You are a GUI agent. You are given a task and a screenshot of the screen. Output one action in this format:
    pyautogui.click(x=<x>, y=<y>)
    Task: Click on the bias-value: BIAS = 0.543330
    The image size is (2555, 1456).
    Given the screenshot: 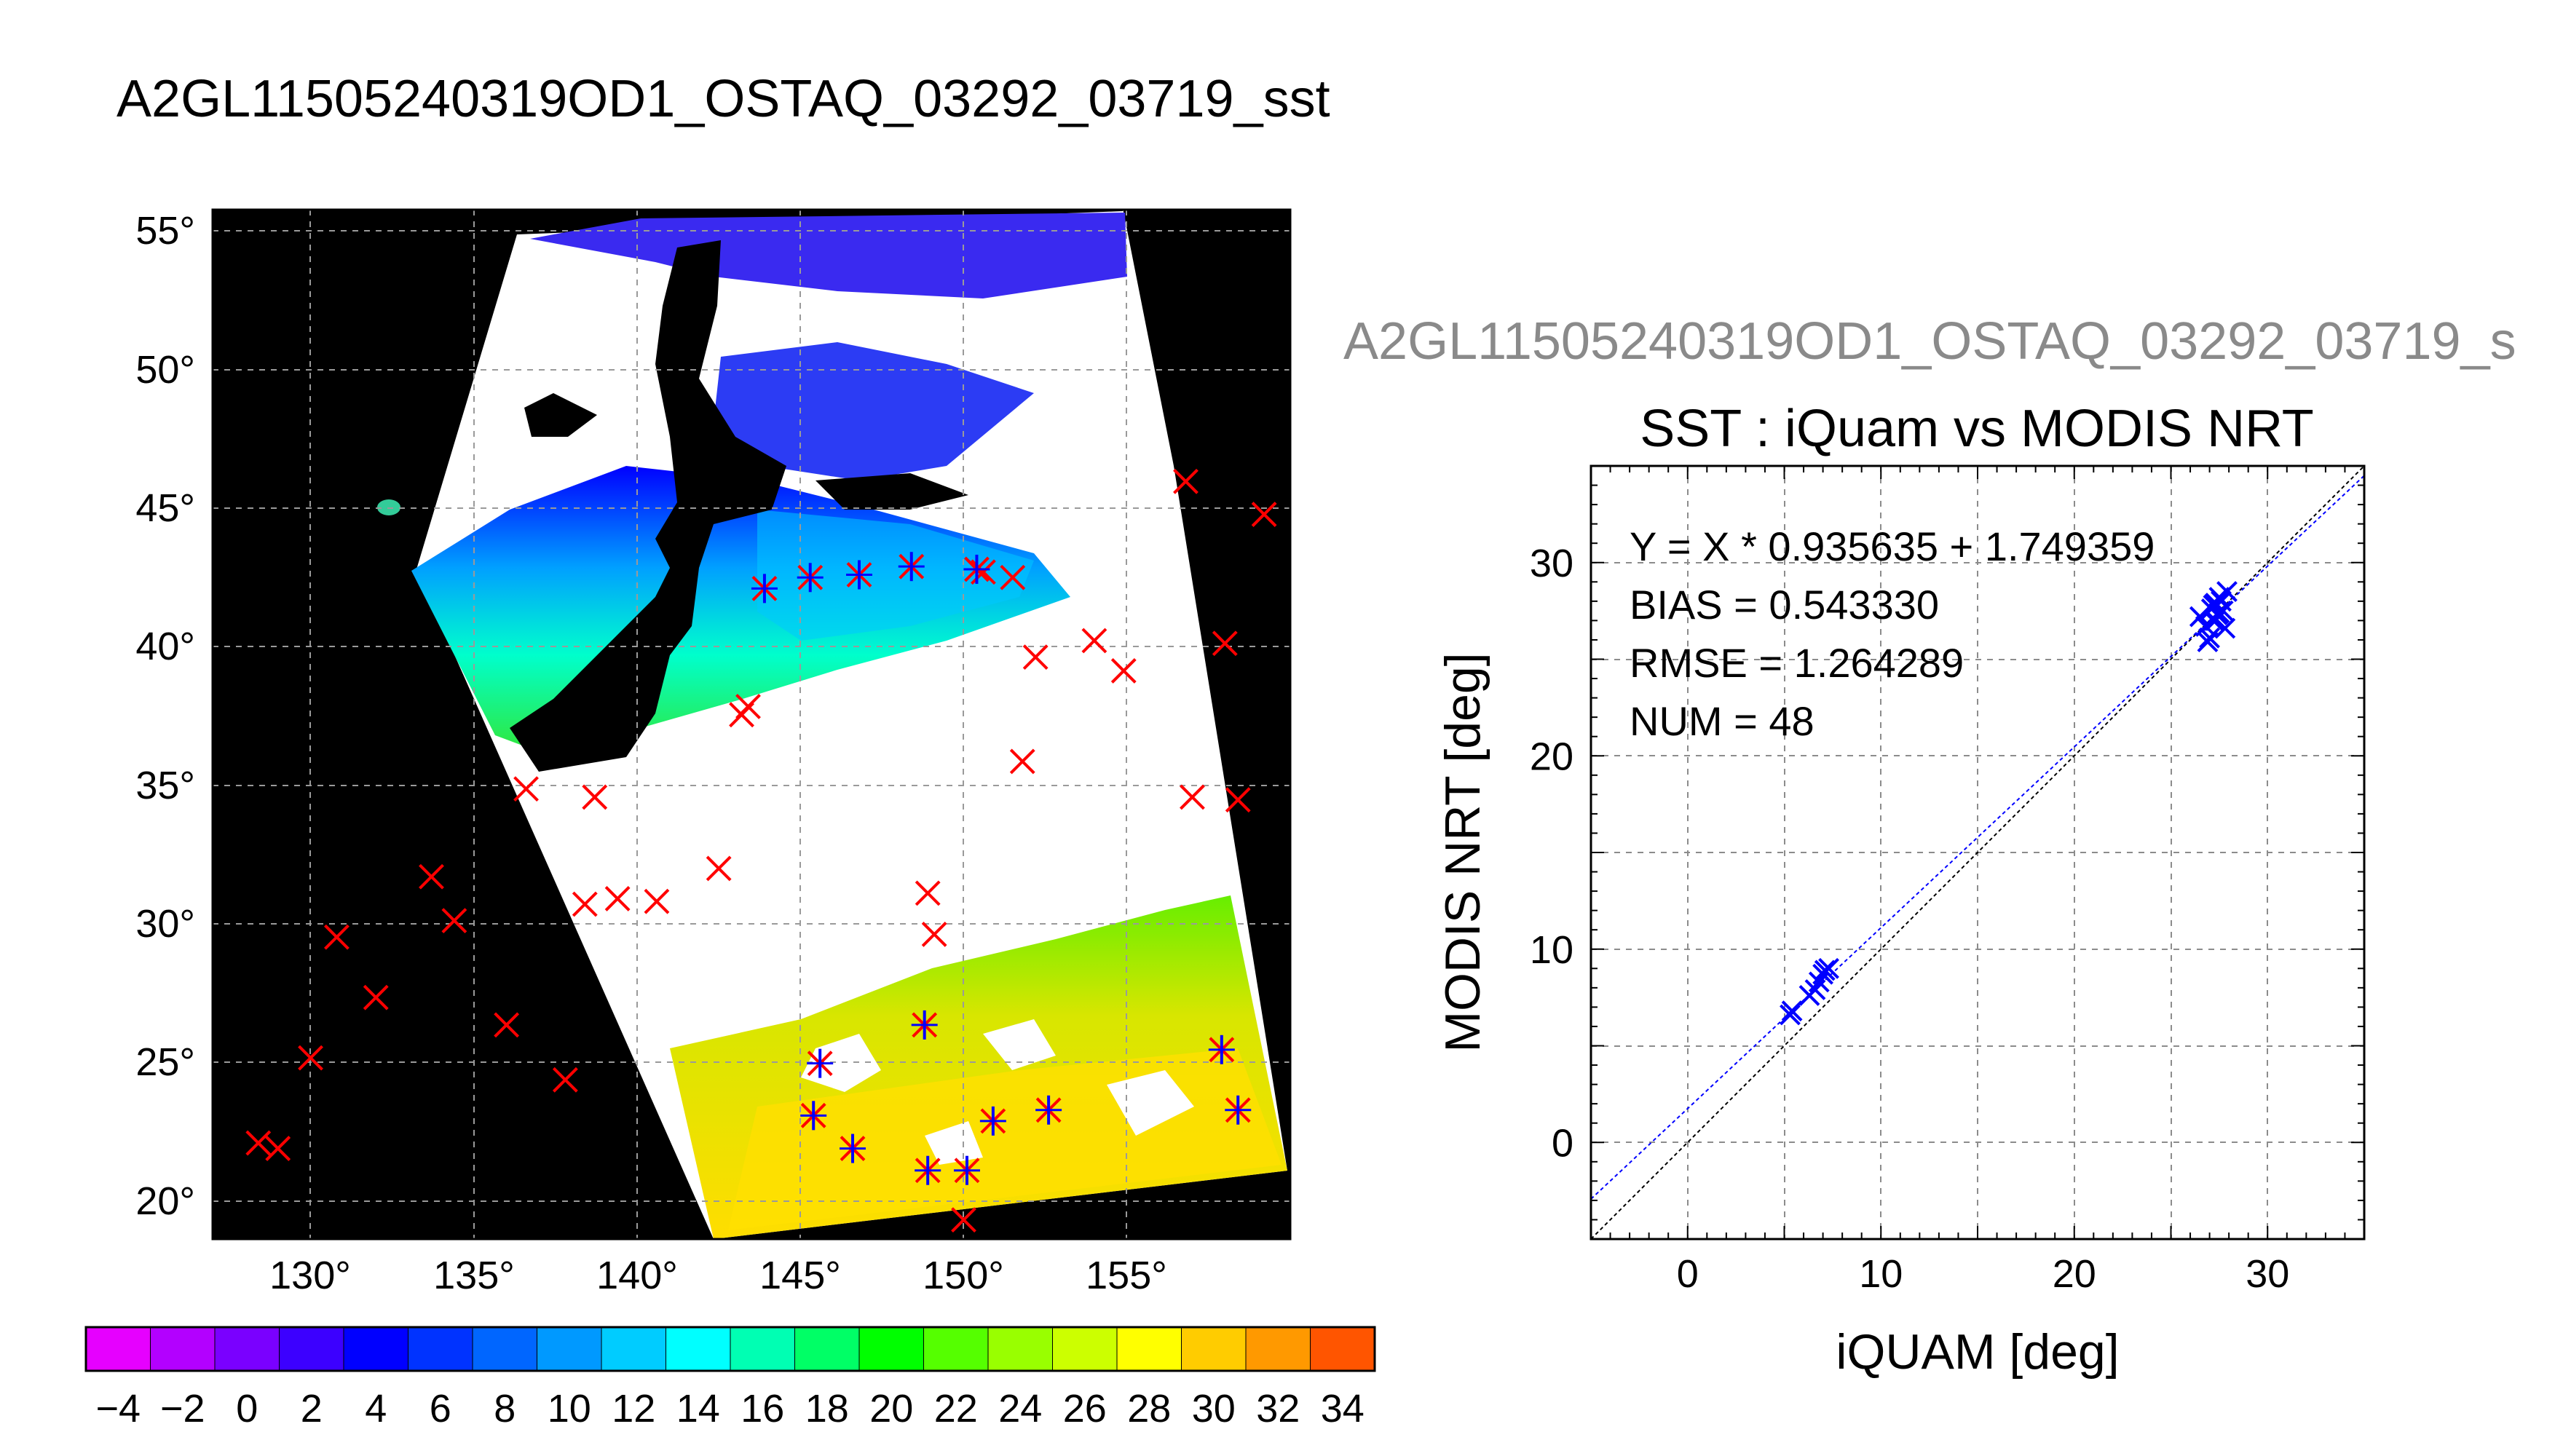 What is the action you would take?
    pyautogui.click(x=1784, y=605)
    